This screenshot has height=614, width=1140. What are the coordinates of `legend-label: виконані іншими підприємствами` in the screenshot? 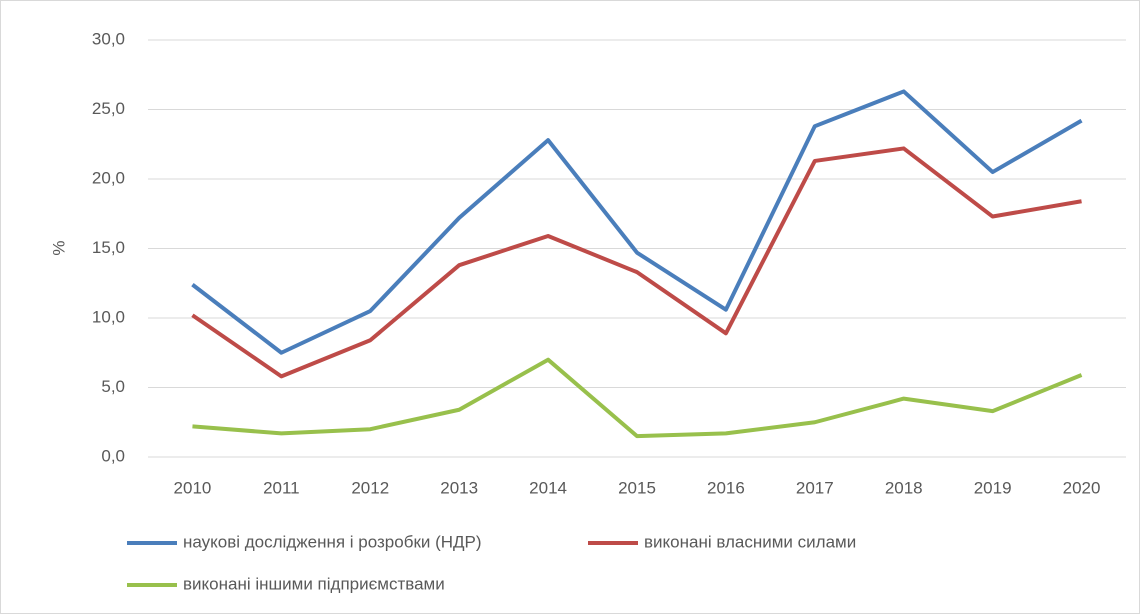 It's located at (314, 583).